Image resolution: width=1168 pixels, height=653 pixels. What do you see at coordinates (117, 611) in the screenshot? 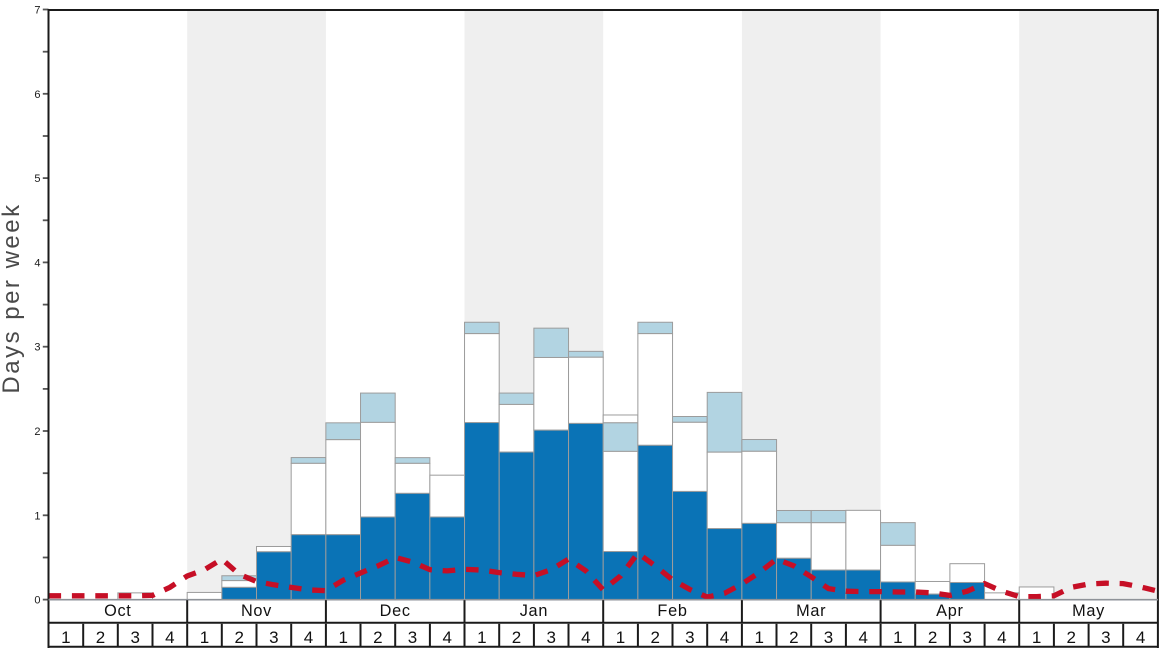
I see `svg-text: Oct` at bounding box center [117, 611].